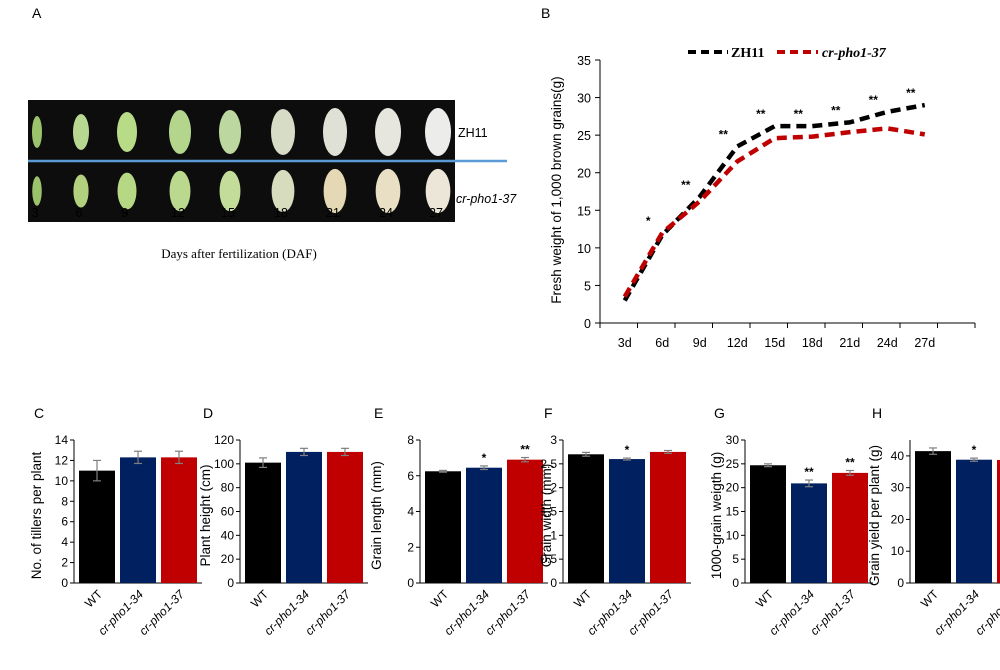  I want to click on grain-cr-pho1-37-3d, so click(37, 191).